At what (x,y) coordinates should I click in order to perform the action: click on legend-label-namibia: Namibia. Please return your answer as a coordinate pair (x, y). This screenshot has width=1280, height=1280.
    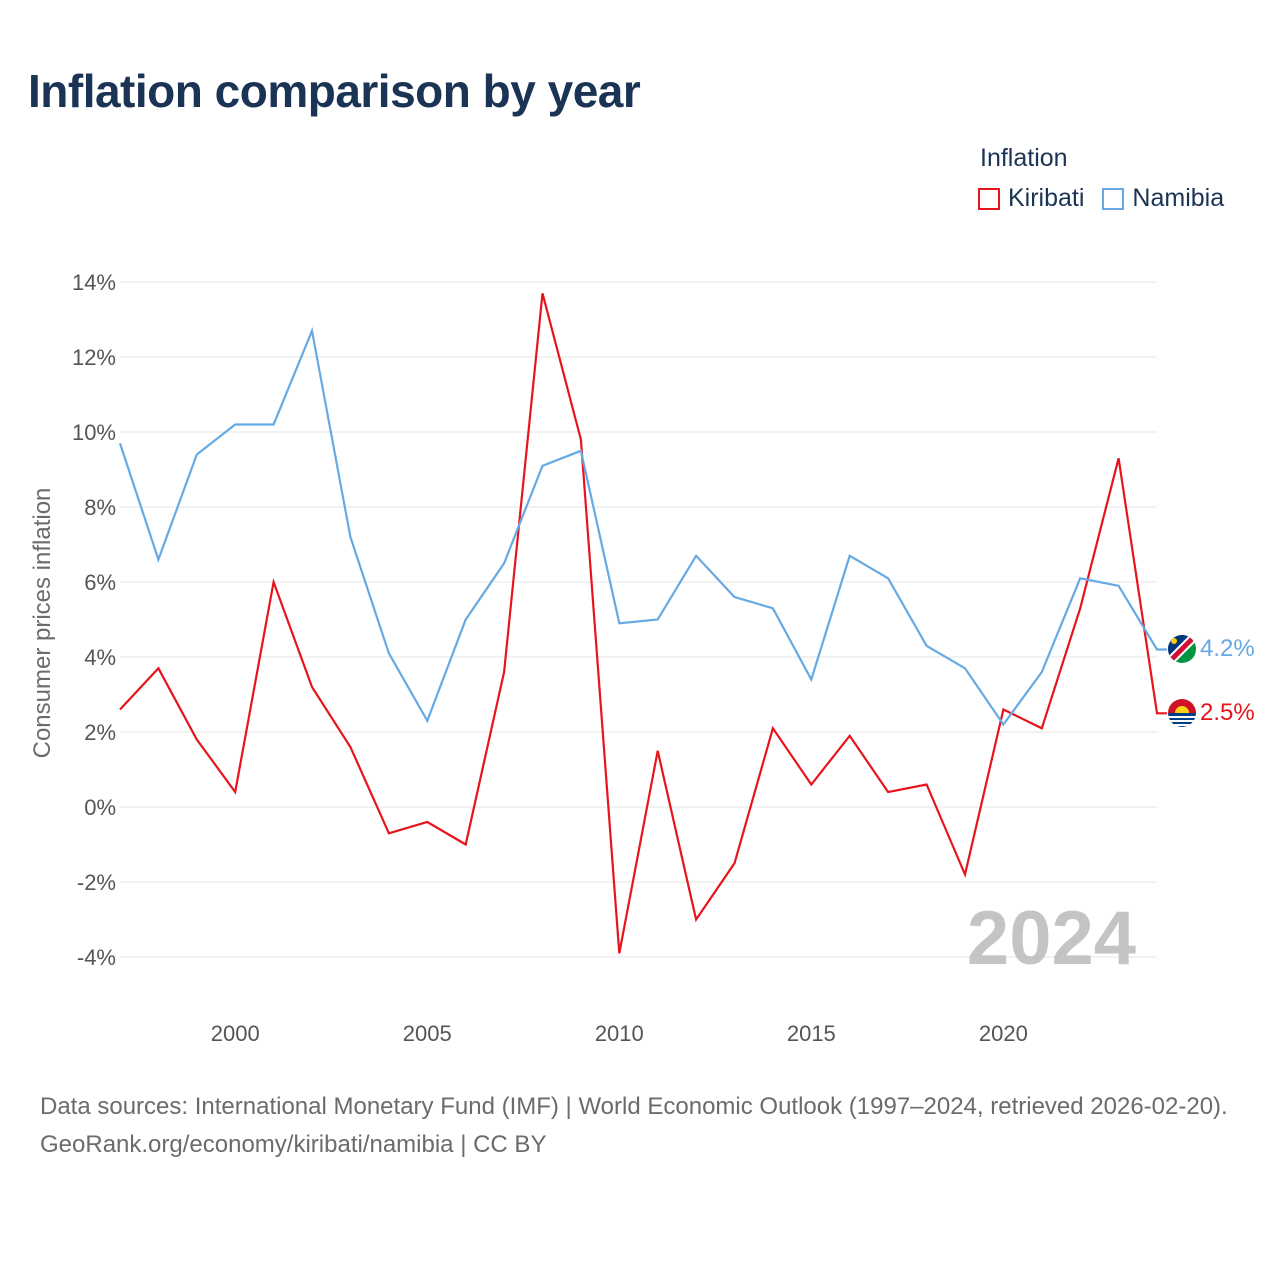
    Looking at the image, I should click on (1178, 198).